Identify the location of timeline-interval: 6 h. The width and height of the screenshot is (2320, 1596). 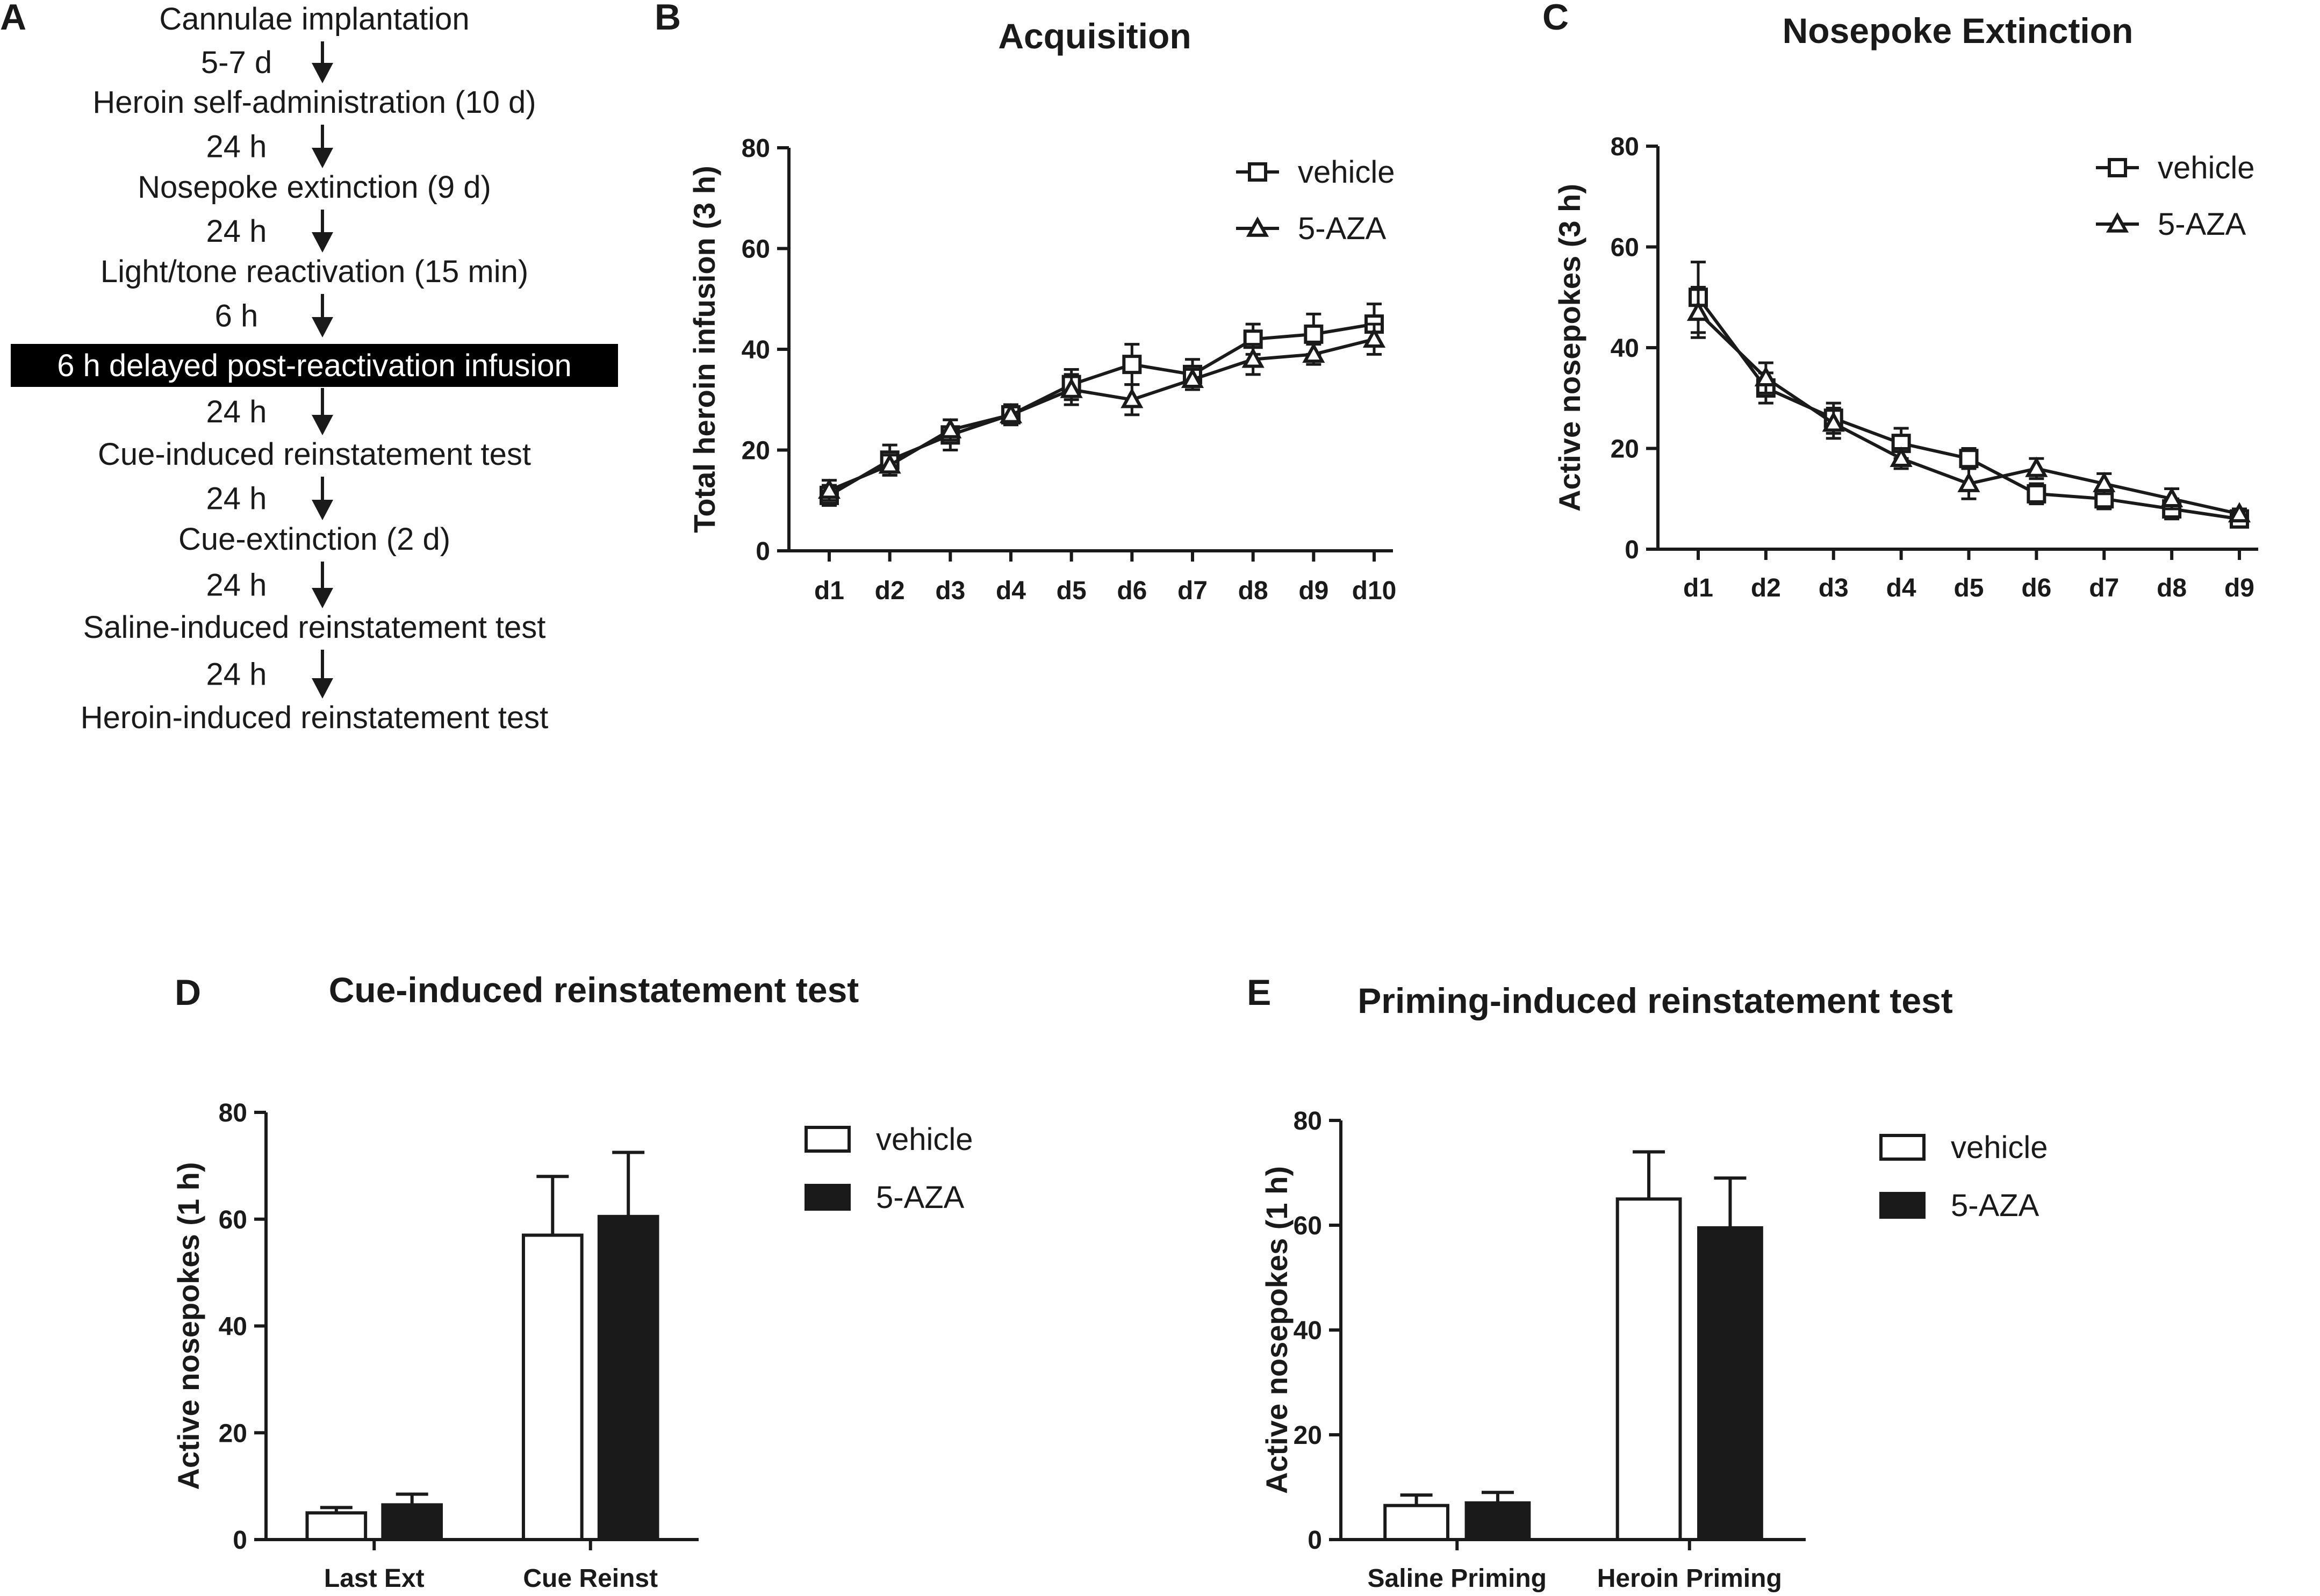
(236, 316).